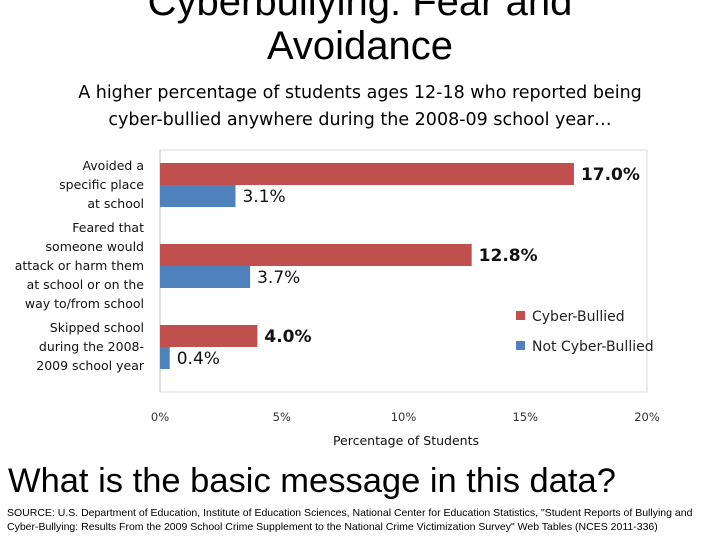 The height and width of the screenshot is (540, 720). What do you see at coordinates (278, 278) in the screenshot?
I see `data-label-not-cyber-bullied-1: 3.7%` at bounding box center [278, 278].